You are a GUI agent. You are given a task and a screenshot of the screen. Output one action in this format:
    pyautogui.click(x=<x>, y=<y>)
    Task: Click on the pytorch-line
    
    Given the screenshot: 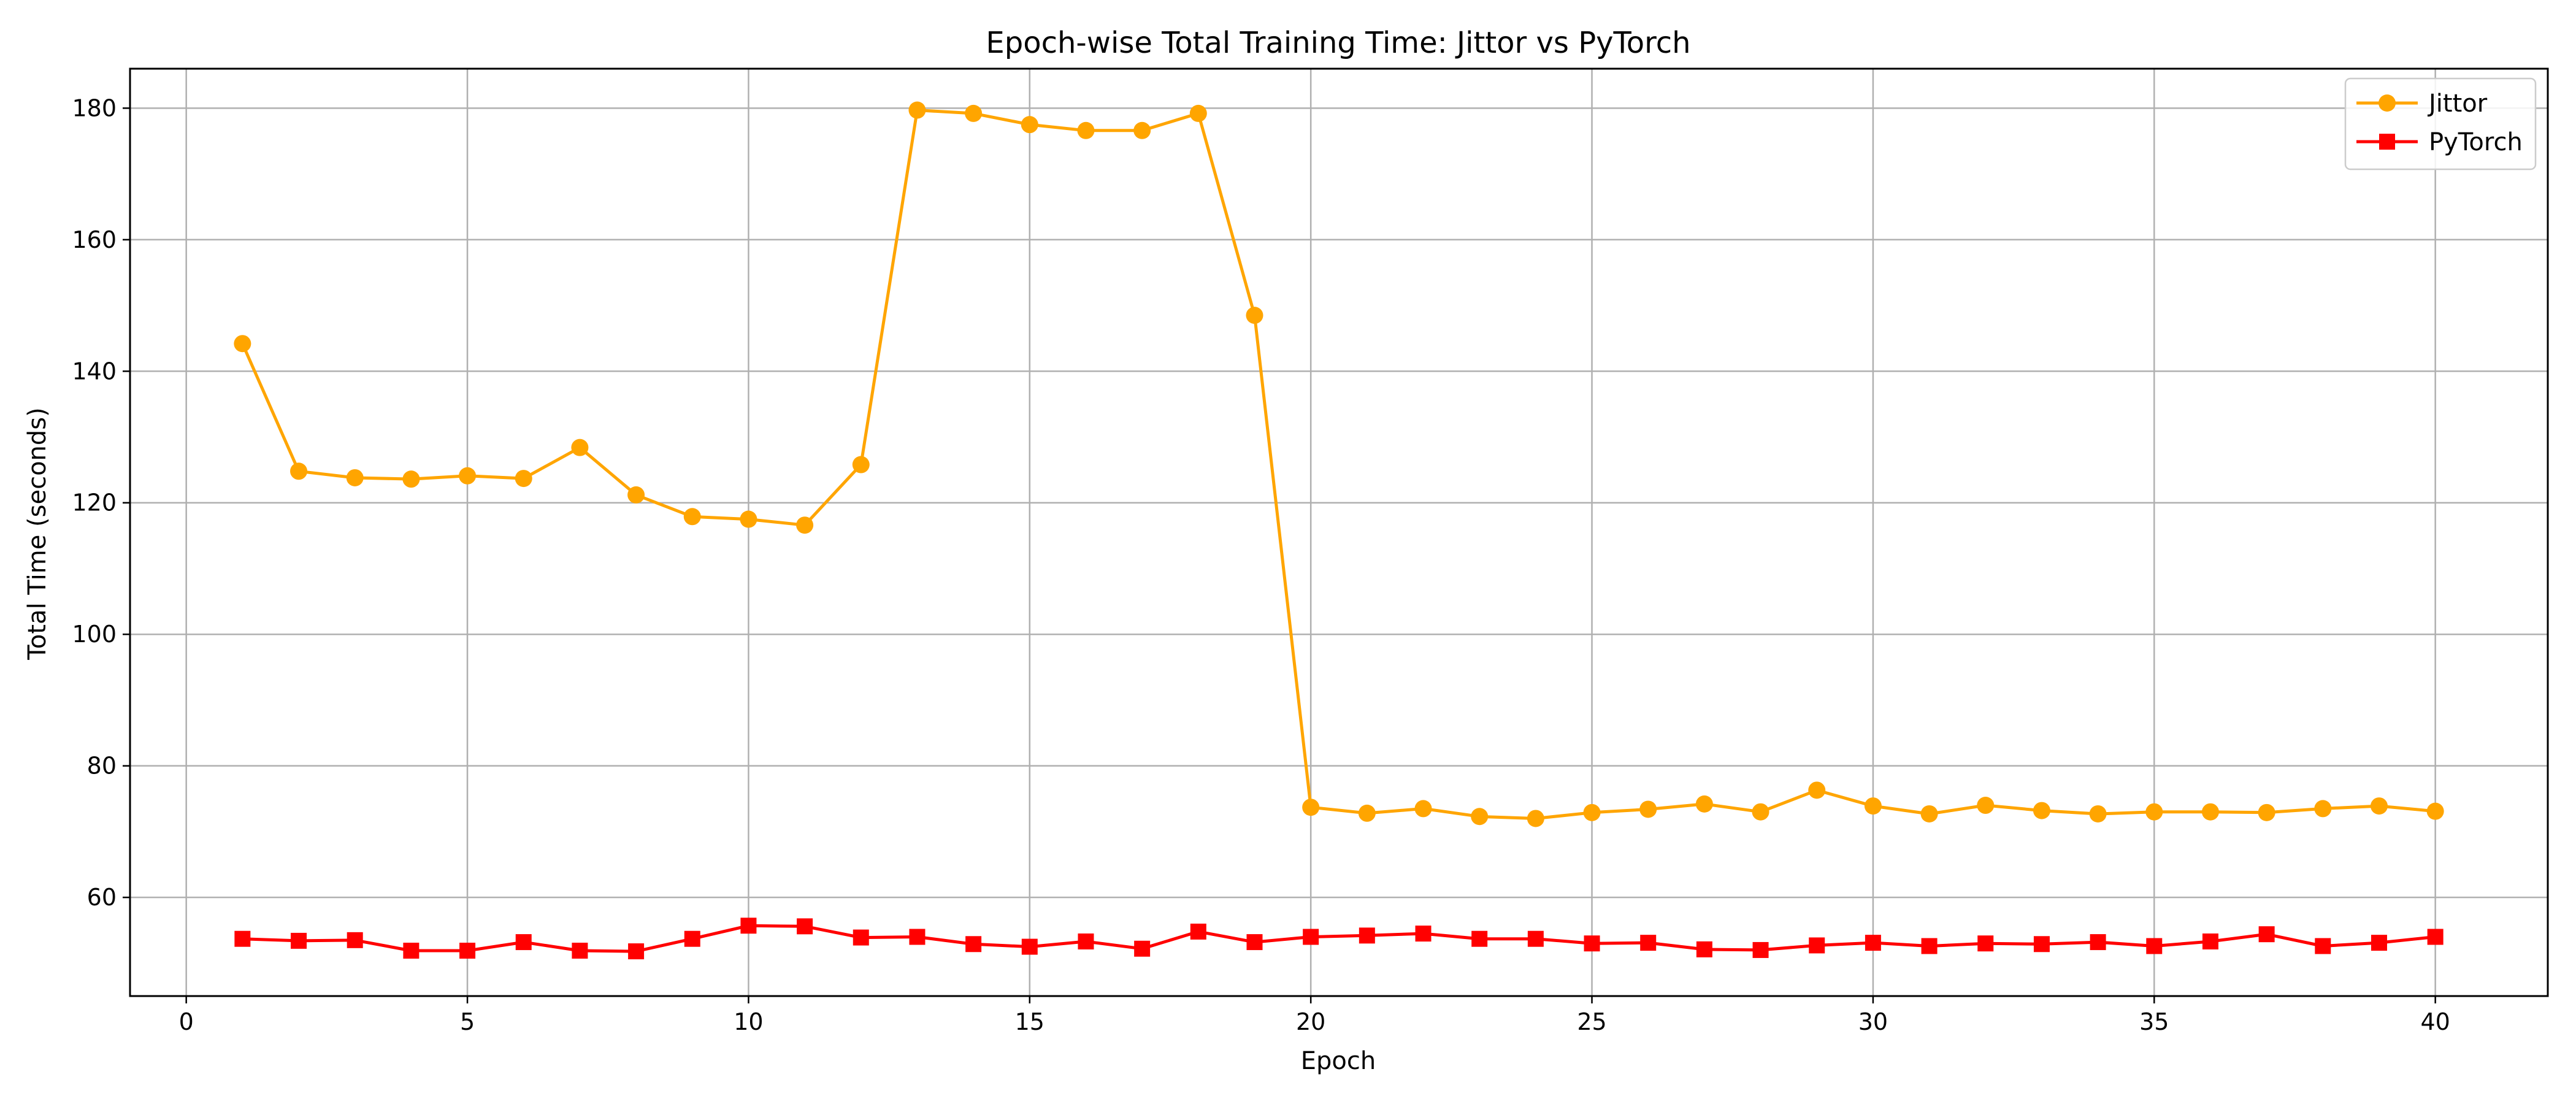 What is the action you would take?
    pyautogui.click(x=1339, y=938)
    